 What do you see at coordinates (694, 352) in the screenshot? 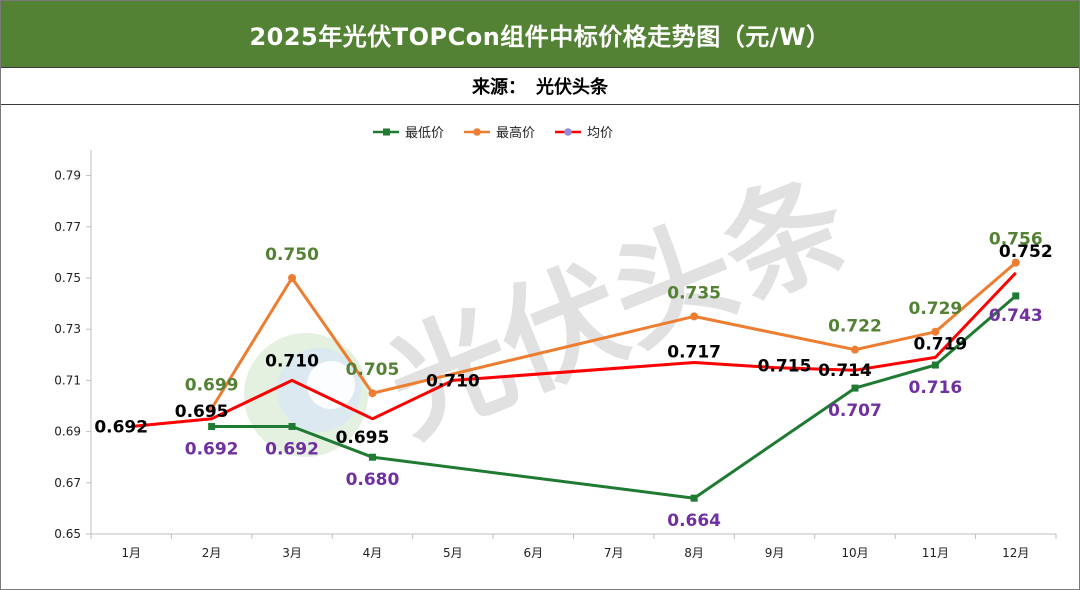
I see `data-label-avg: 0.717` at bounding box center [694, 352].